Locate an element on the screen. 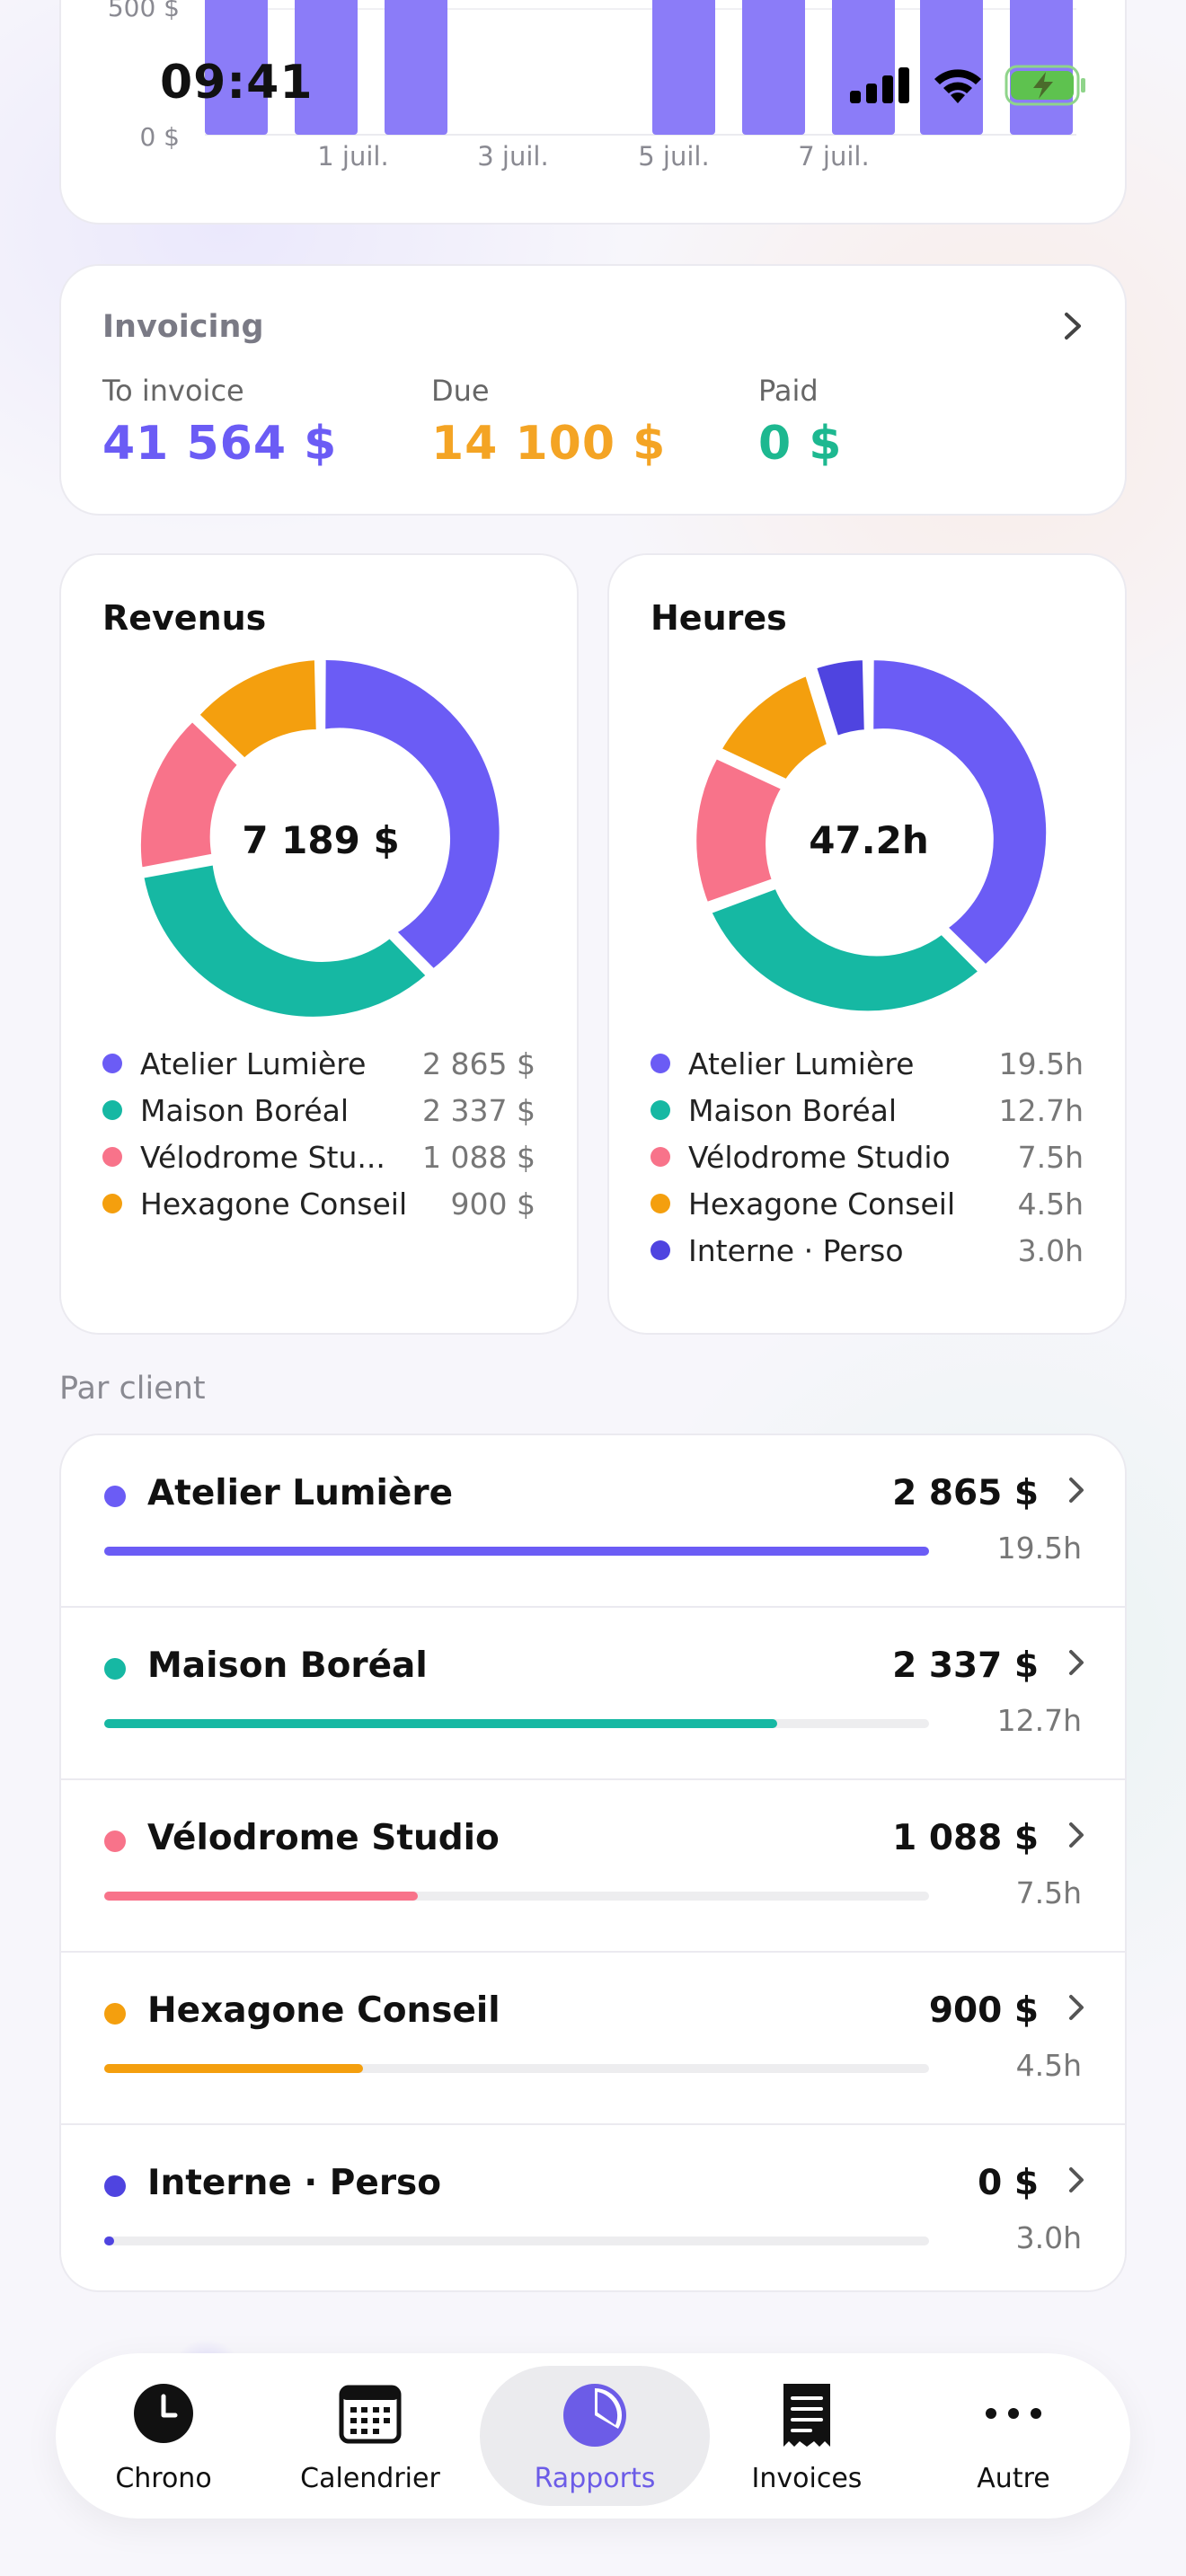  y-tick-500: 500 $ is located at coordinates (144, 11).